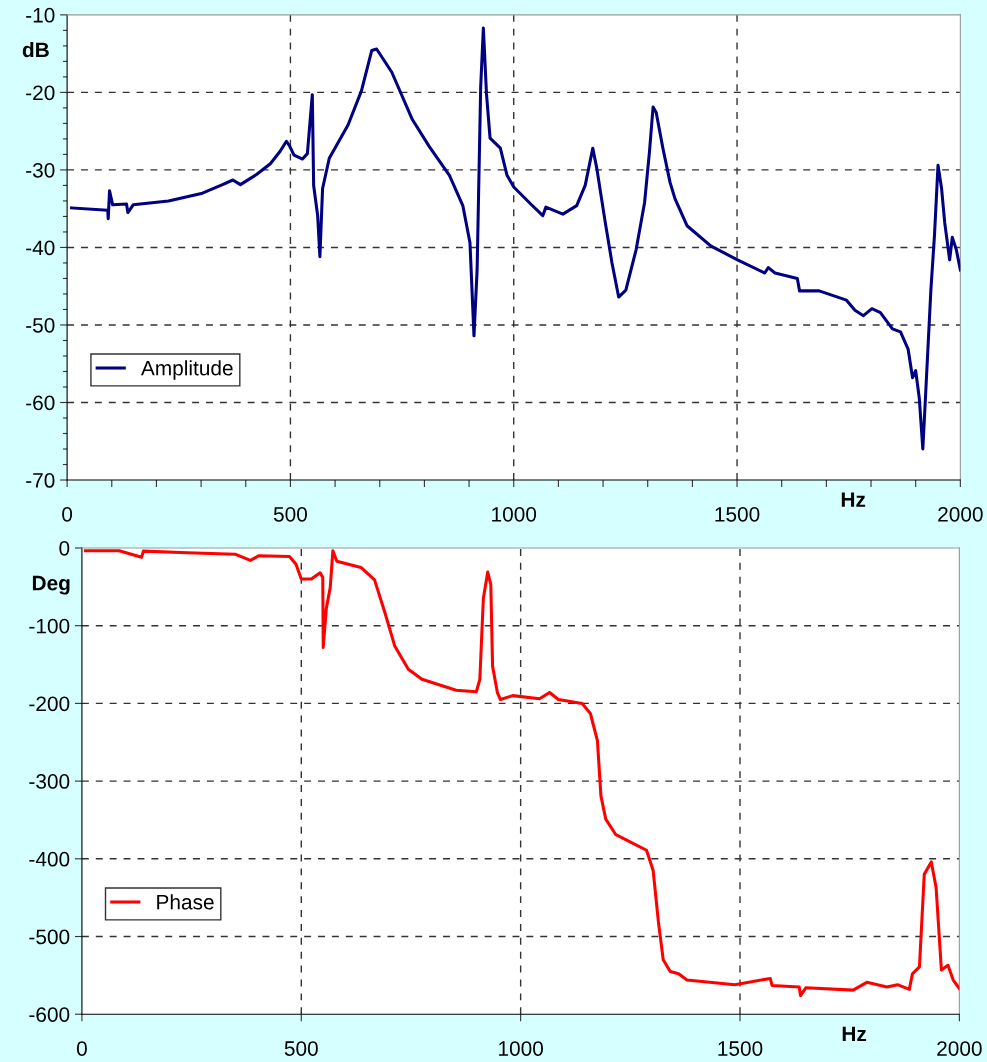 Image resolution: width=987 pixels, height=1062 pixels. I want to click on y-tick-label: -500, so click(49, 937).